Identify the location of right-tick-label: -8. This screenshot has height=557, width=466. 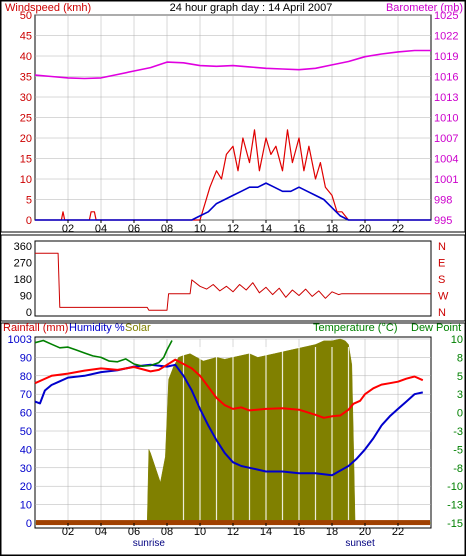
(458, 469).